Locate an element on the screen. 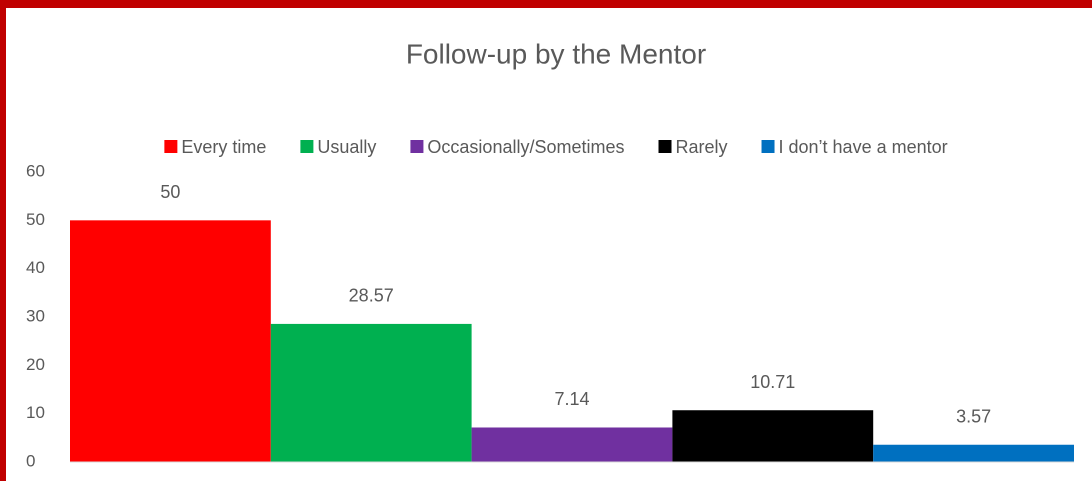 The width and height of the screenshot is (1092, 481). y-tick-label: 10 is located at coordinates (35, 412).